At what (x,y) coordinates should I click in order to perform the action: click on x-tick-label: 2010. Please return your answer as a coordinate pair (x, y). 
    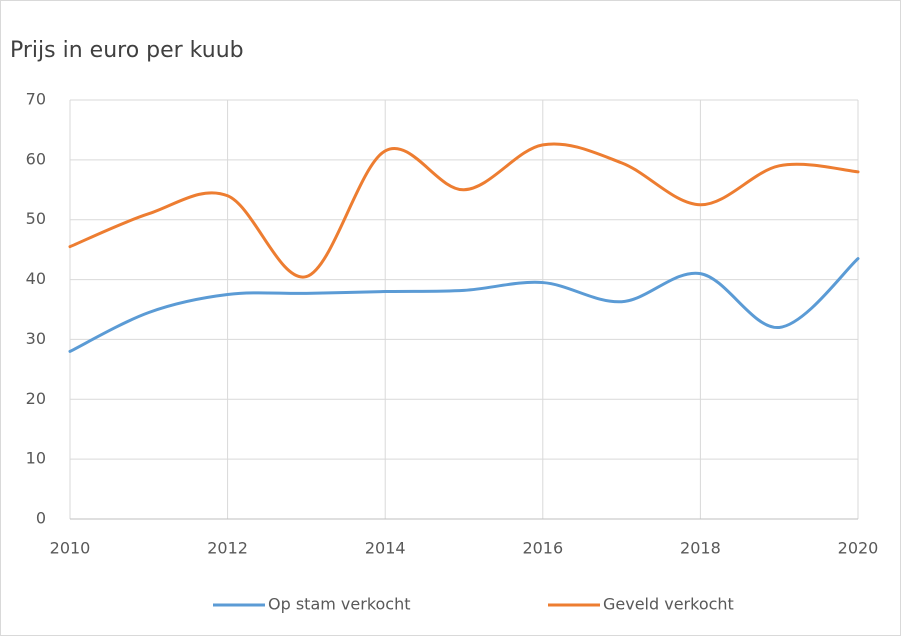
    Looking at the image, I should click on (70, 548).